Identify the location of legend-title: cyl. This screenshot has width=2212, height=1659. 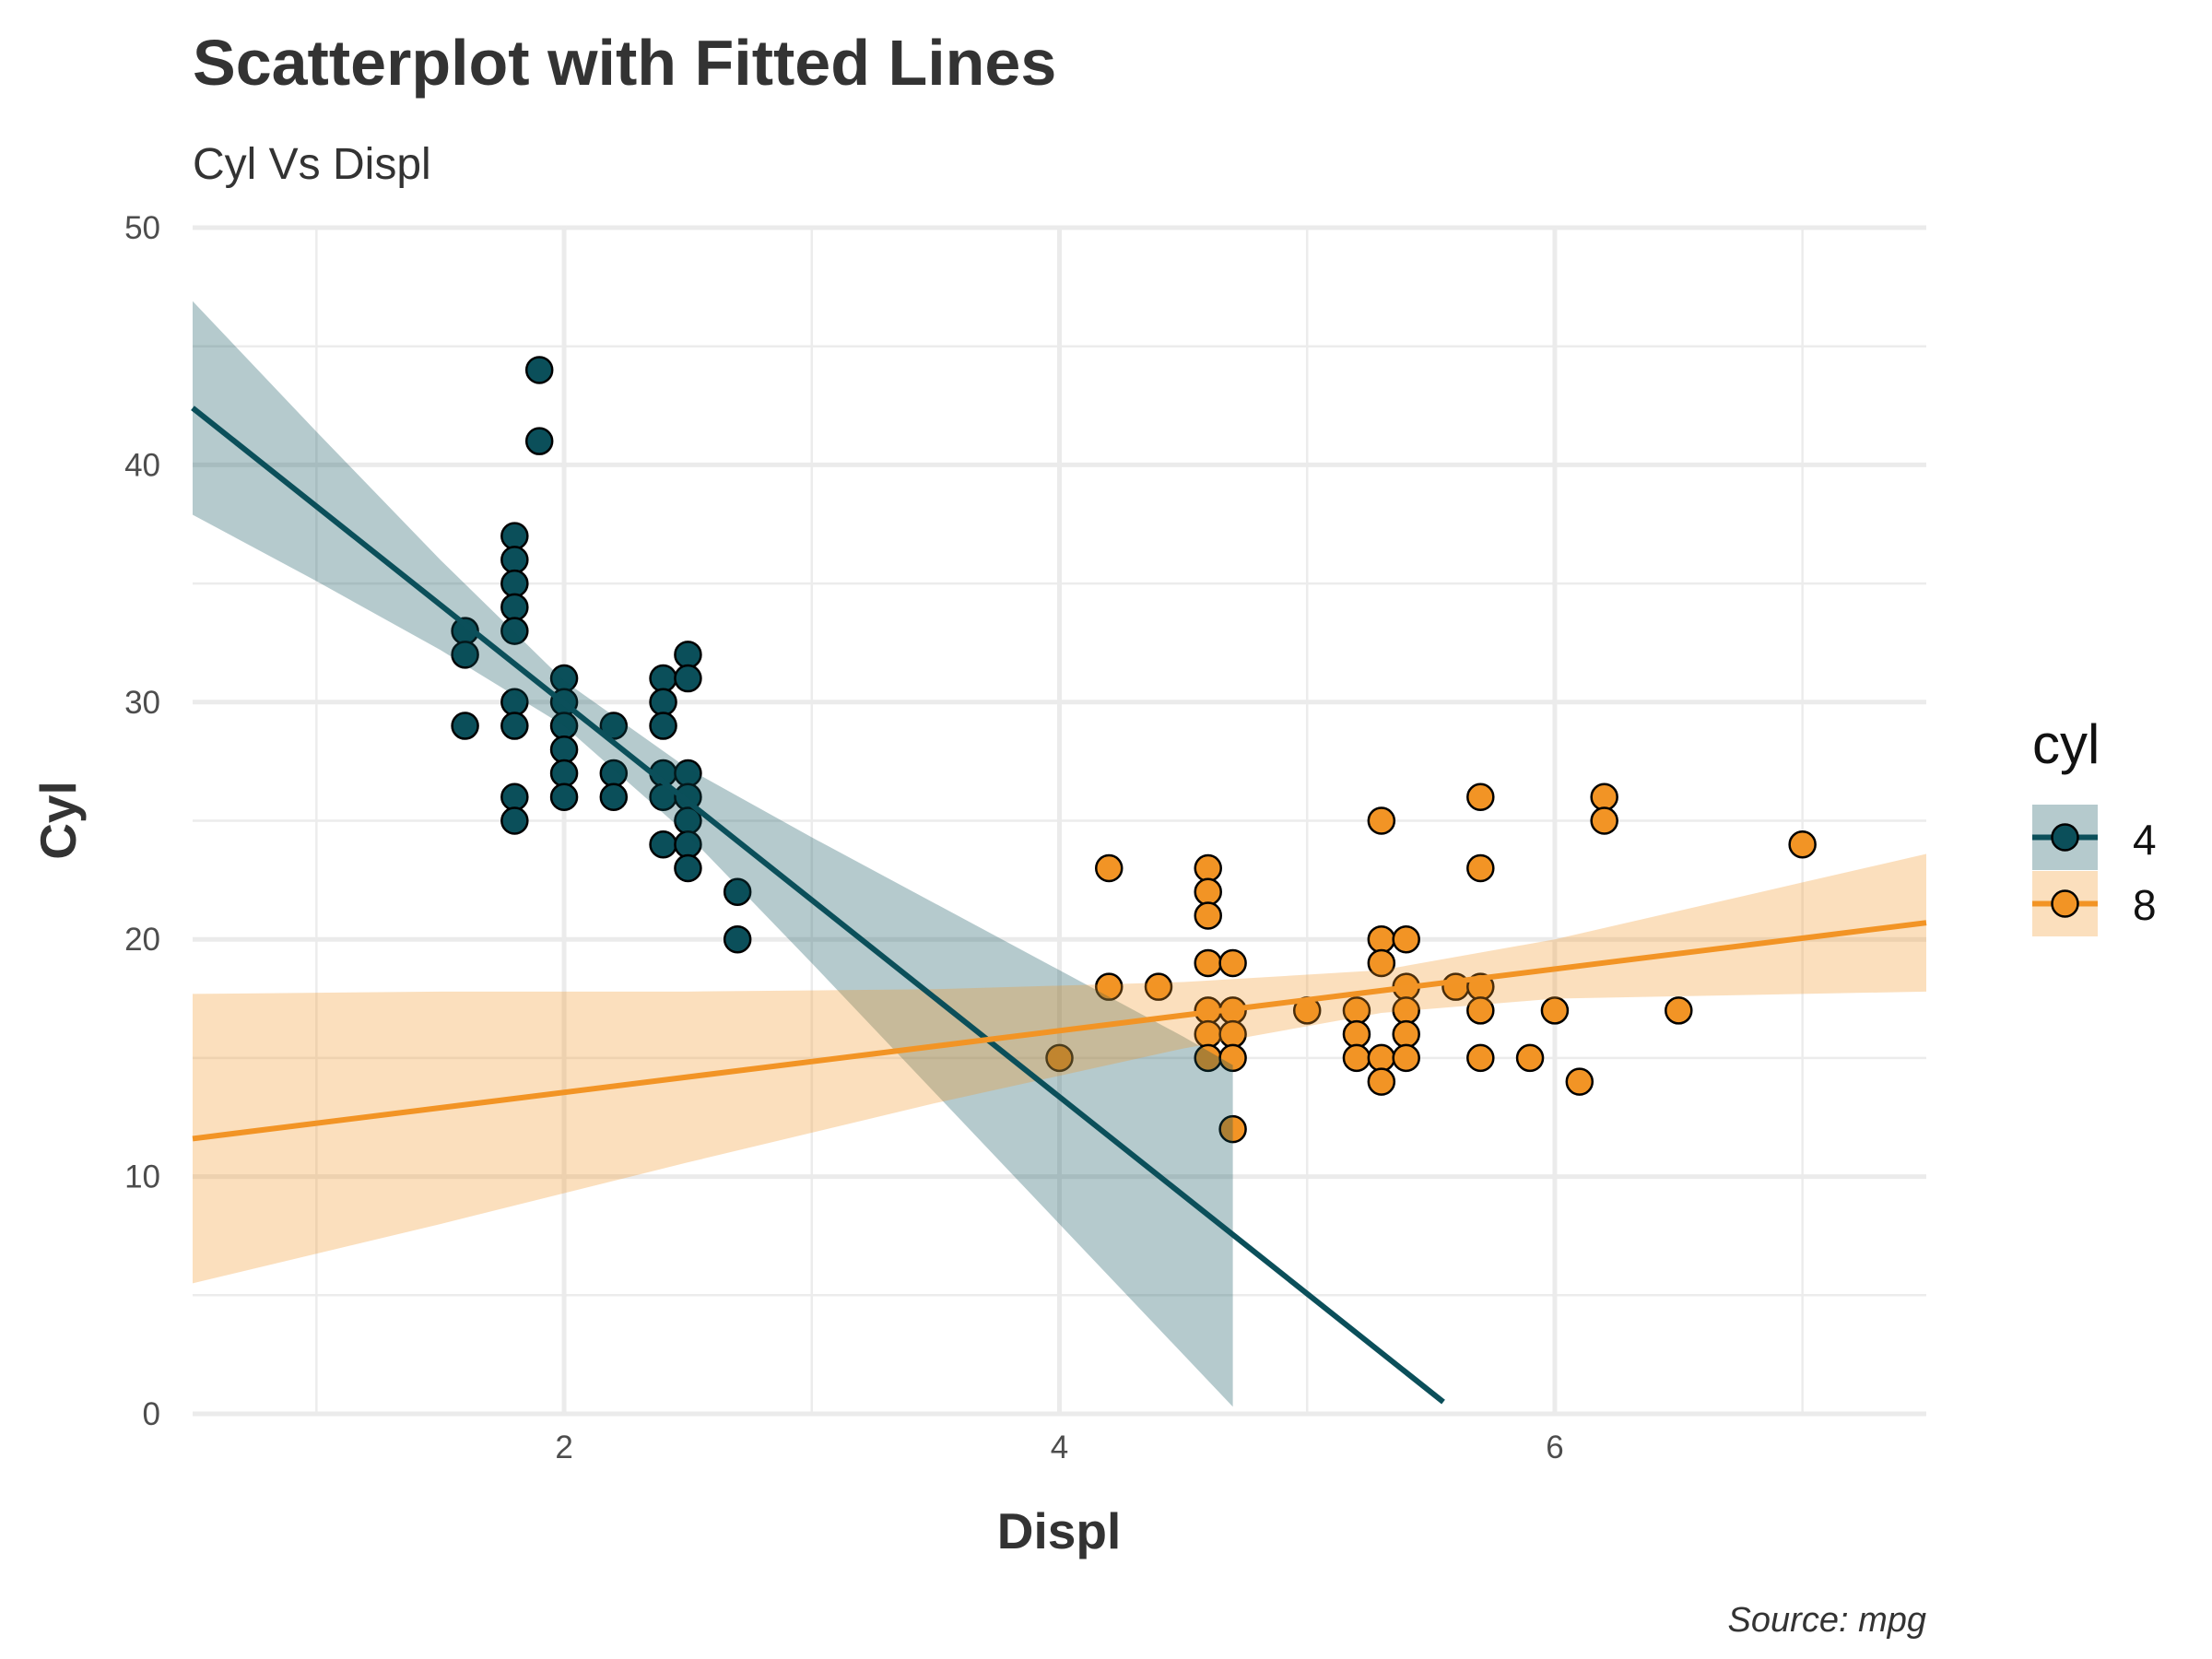
(2066, 744).